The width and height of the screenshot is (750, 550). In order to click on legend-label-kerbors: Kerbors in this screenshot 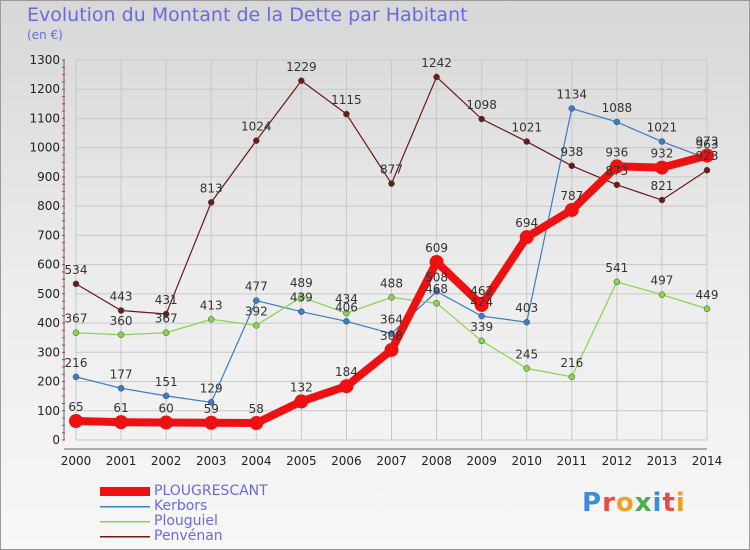, I will do `click(181, 506)`.